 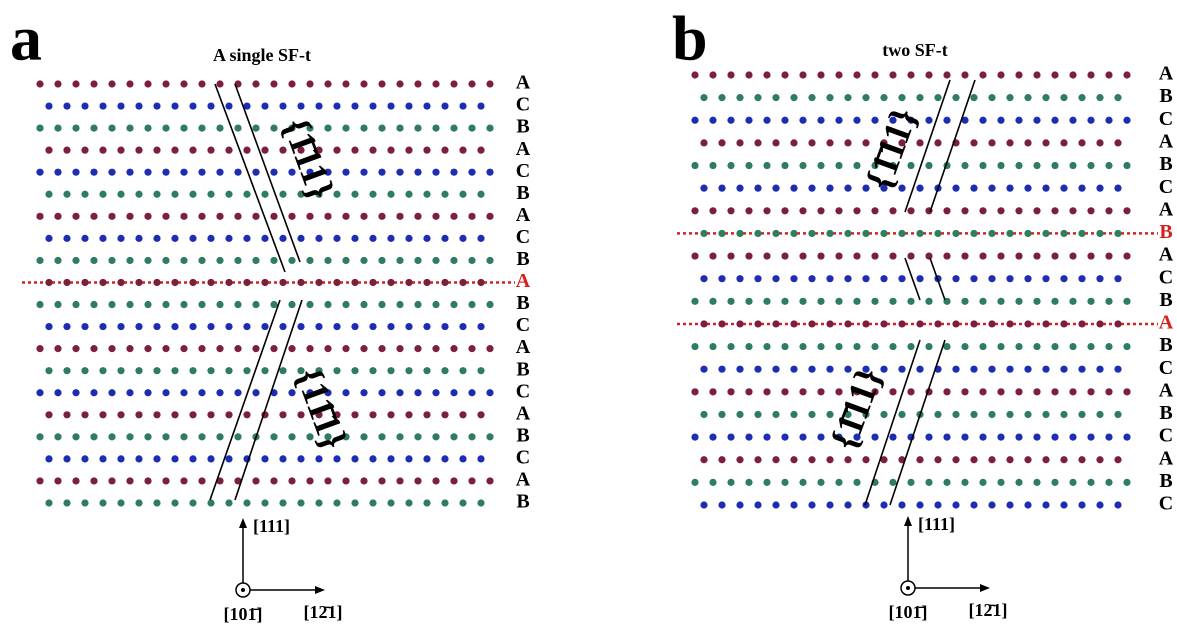 I want to click on out-of-plane-dot, so click(x=243, y=590).